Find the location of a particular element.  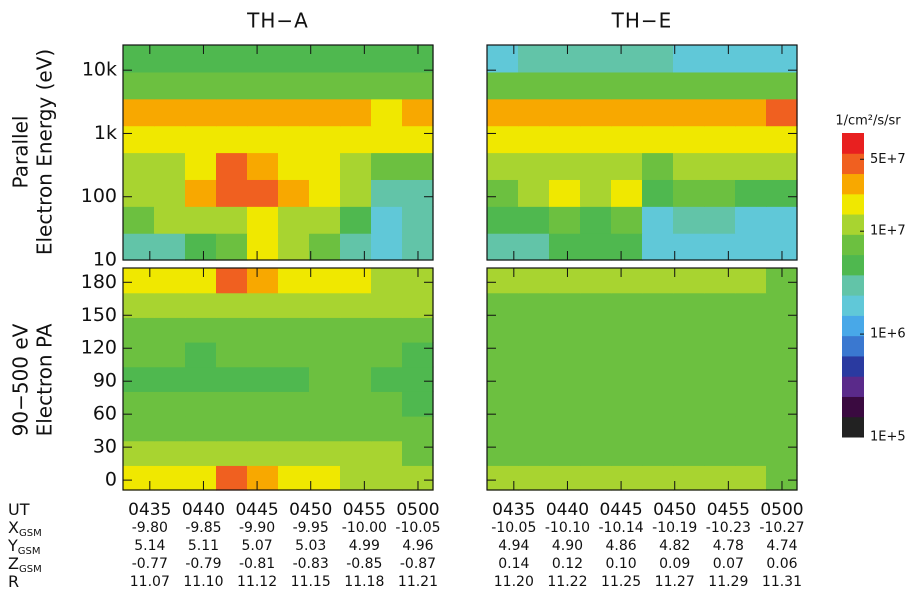

ephemeris-value: 0.09 is located at coordinates (674, 564).